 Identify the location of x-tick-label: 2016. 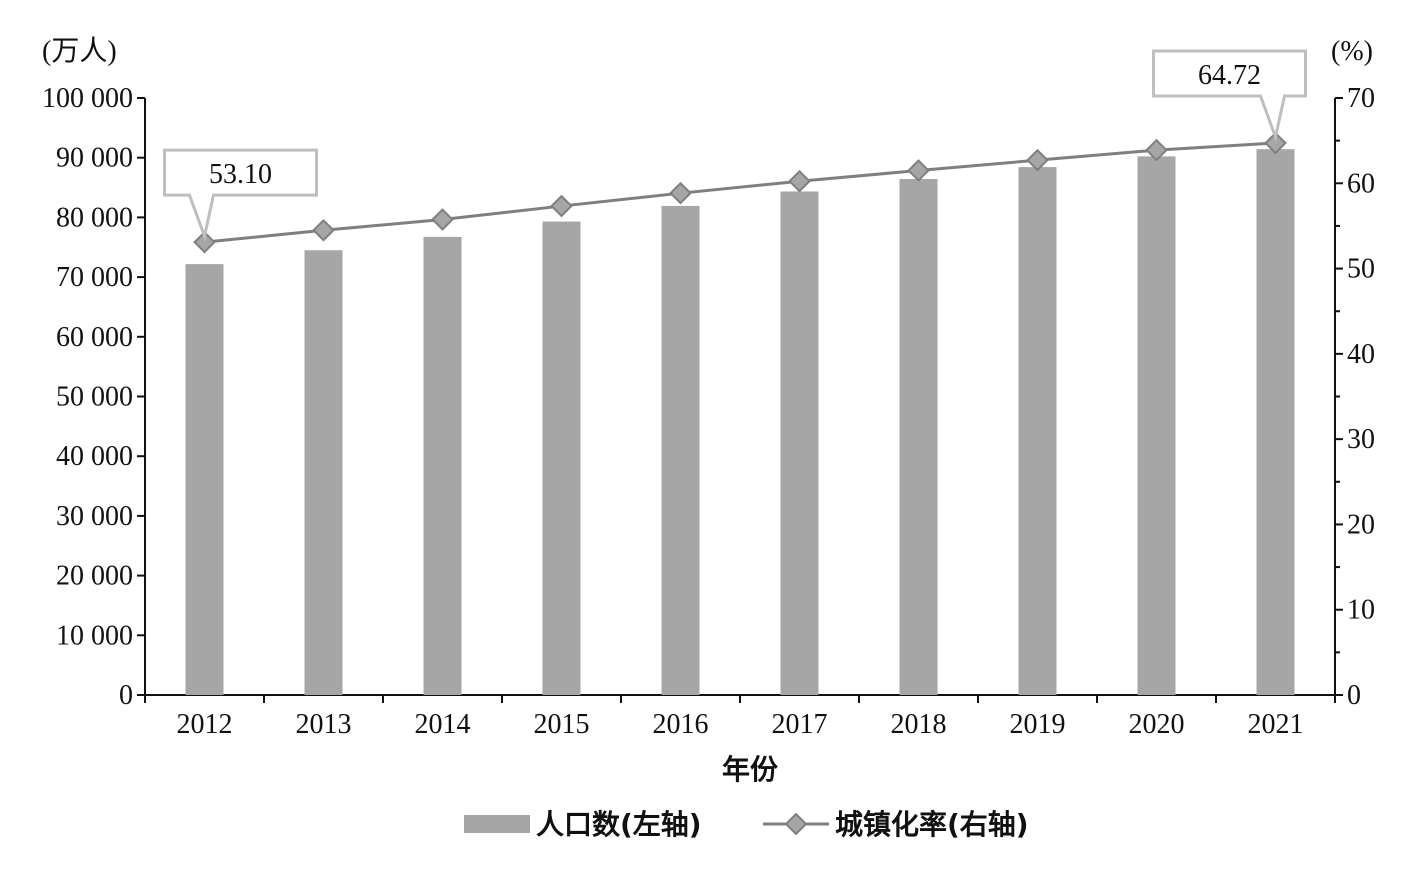
(681, 724).